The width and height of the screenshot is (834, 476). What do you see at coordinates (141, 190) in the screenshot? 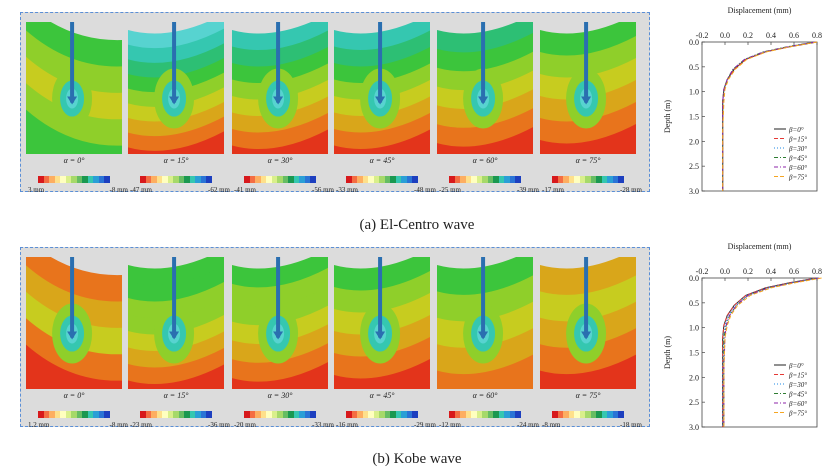
I see `scale-min-label: -47 mm` at bounding box center [141, 190].